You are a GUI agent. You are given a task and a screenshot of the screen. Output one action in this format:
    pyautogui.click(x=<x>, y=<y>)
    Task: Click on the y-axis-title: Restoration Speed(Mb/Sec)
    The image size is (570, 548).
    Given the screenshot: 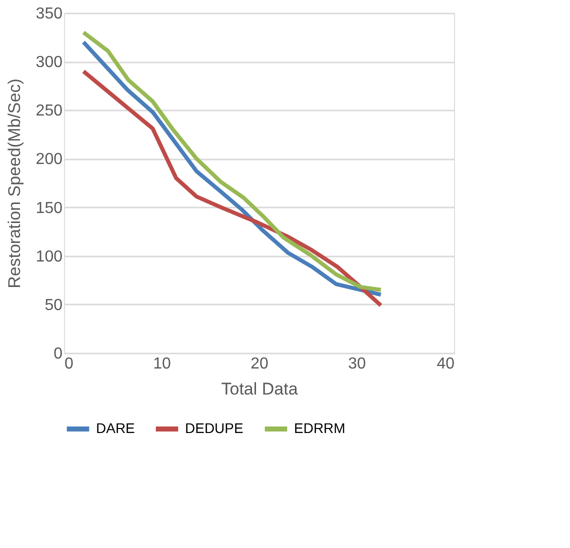 What is the action you would take?
    pyautogui.click(x=14, y=183)
    